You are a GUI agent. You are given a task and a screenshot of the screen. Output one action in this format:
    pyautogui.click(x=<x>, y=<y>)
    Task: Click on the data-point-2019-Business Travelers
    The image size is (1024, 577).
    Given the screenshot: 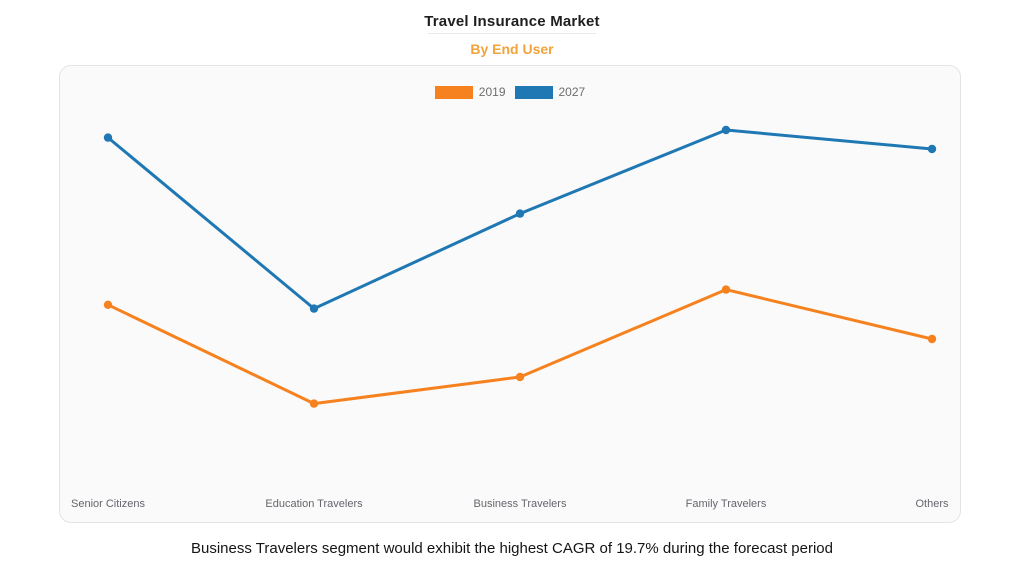 What is the action you would take?
    pyautogui.click(x=520, y=377)
    